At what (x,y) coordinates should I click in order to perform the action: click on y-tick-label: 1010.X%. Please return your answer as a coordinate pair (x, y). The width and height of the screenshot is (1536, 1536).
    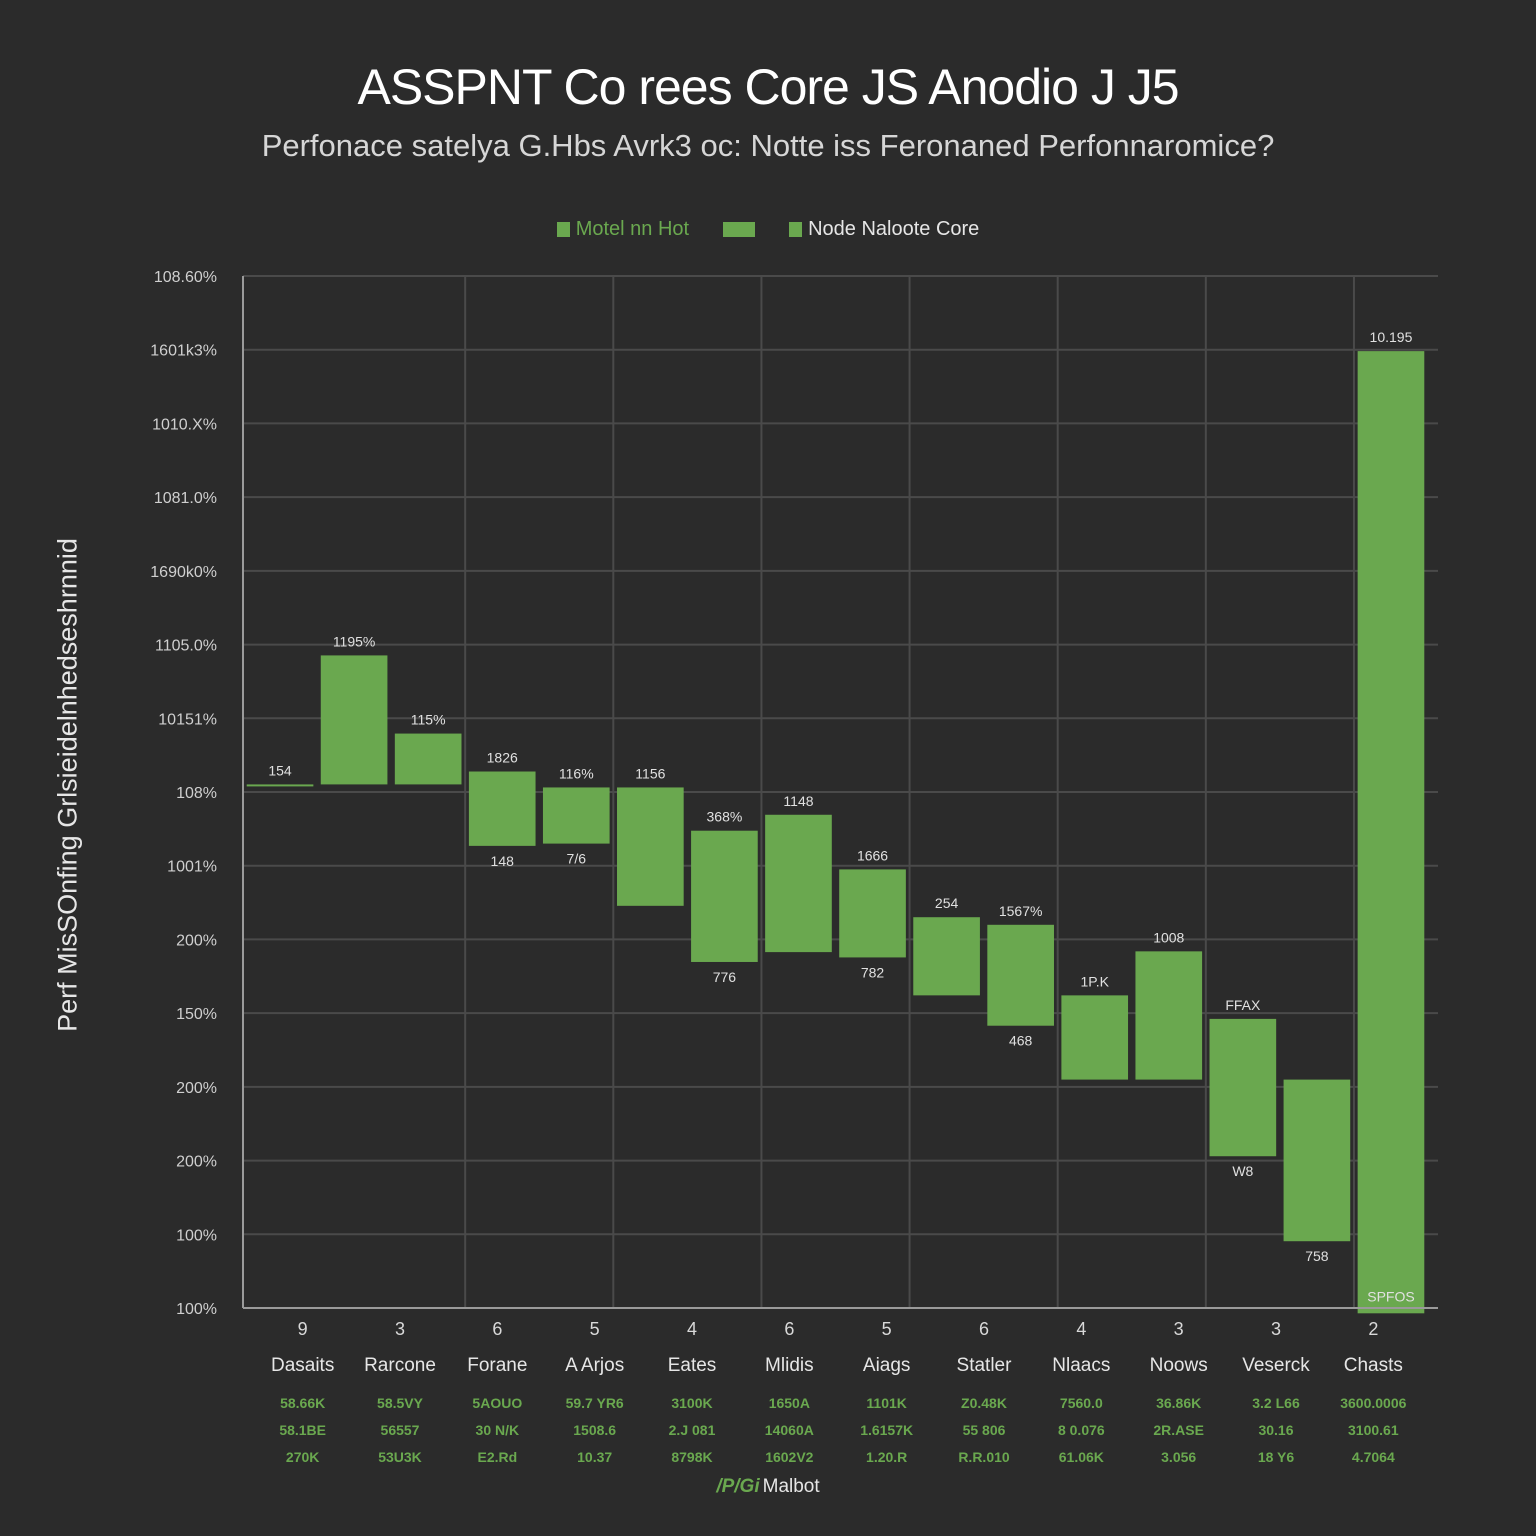
    Looking at the image, I should click on (184, 424).